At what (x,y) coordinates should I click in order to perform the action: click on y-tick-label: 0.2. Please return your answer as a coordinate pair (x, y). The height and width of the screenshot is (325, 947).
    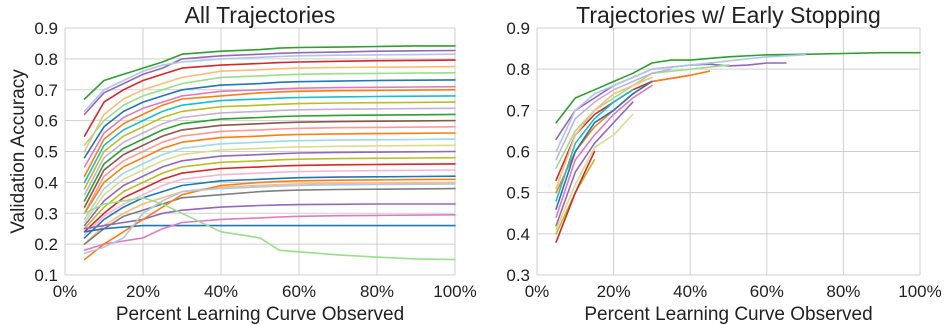
    Looking at the image, I should click on (46, 244).